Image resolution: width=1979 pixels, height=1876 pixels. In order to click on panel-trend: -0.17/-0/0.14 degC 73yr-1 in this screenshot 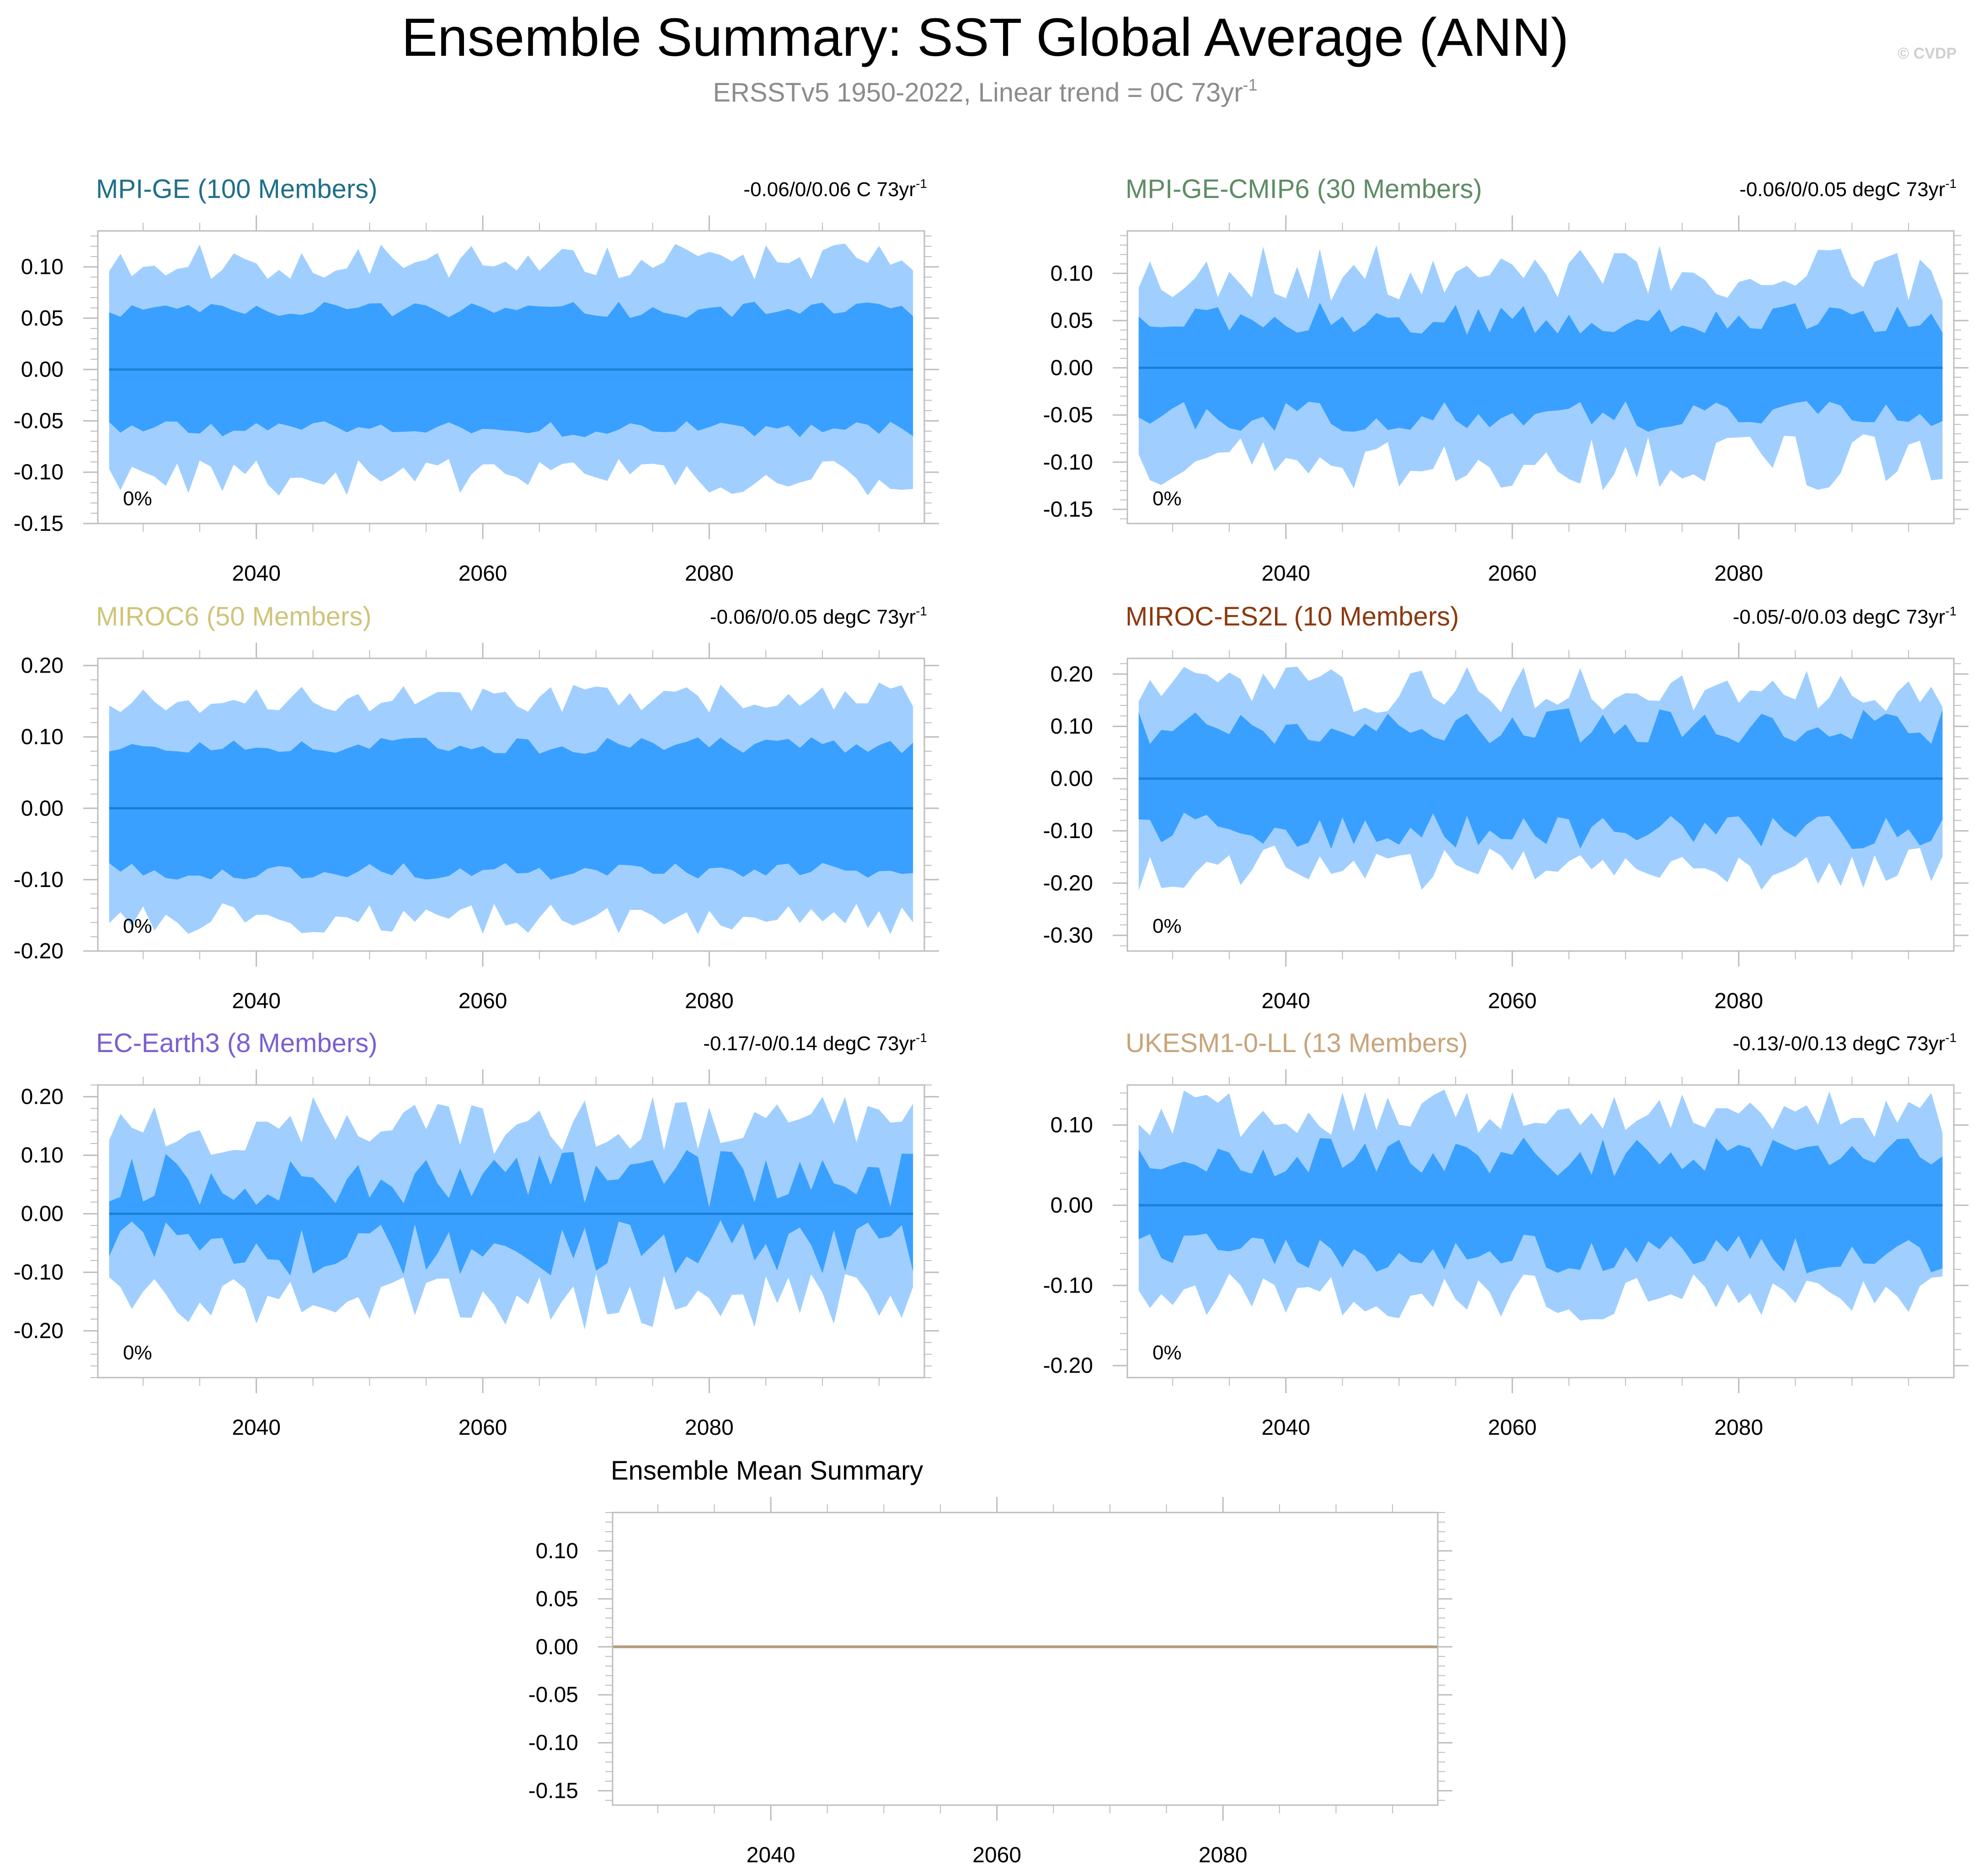, I will do `click(815, 1043)`.